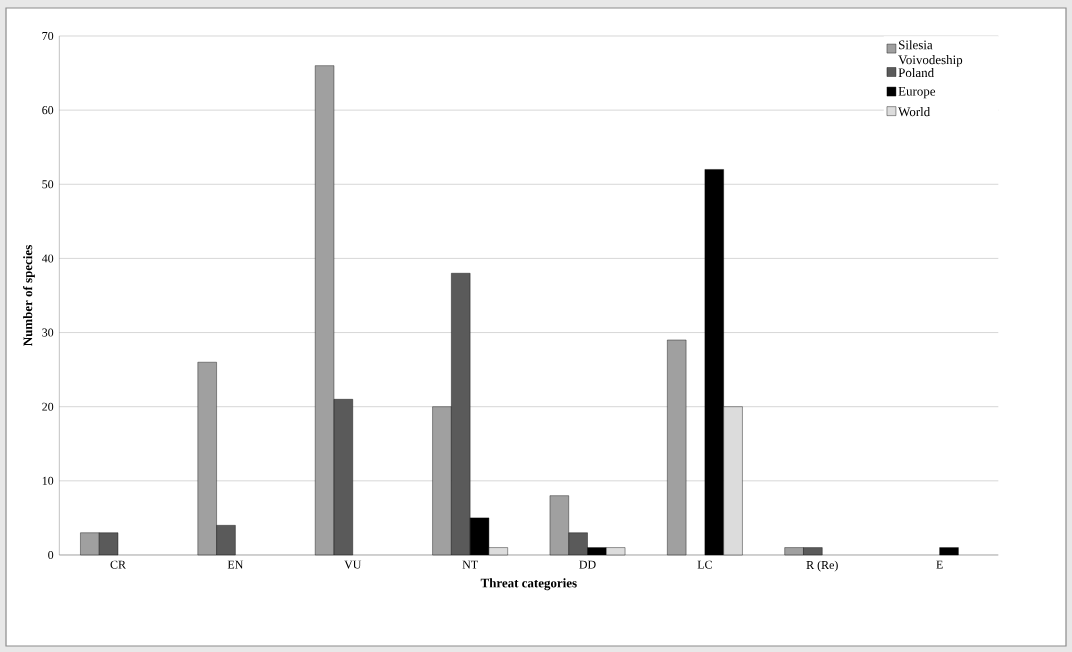  What do you see at coordinates (930, 53) in the screenshot?
I see `legend-label: Silesia Voivodeship` at bounding box center [930, 53].